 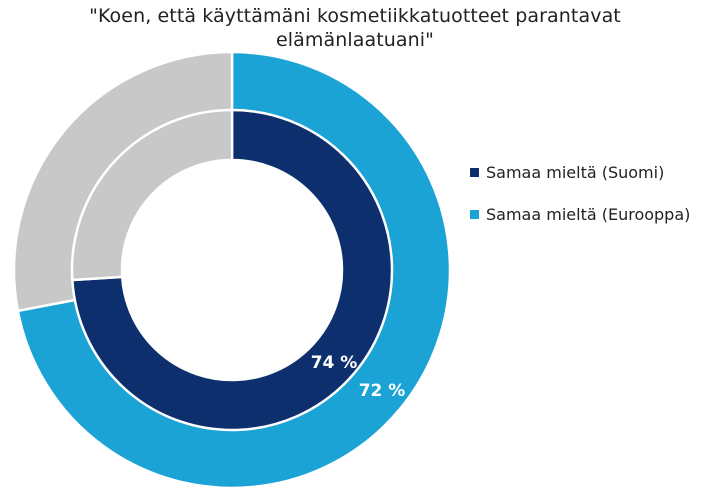 I want to click on legend-swatch-eurooppa, so click(x=474, y=214).